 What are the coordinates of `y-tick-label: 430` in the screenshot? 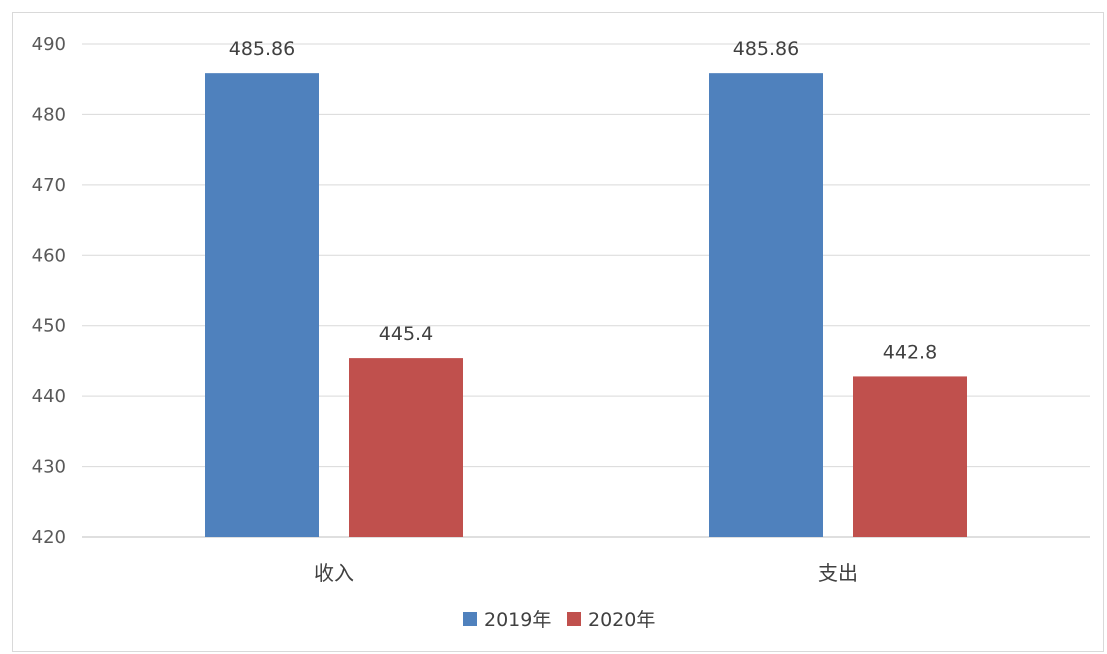 It's located at (49, 467).